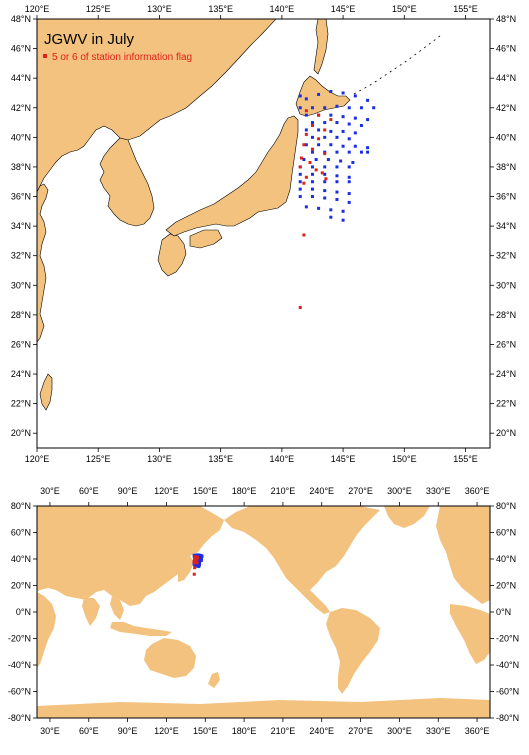  Describe the element at coordinates (141, 629) in the screenshot. I see `land-indonesia` at that location.